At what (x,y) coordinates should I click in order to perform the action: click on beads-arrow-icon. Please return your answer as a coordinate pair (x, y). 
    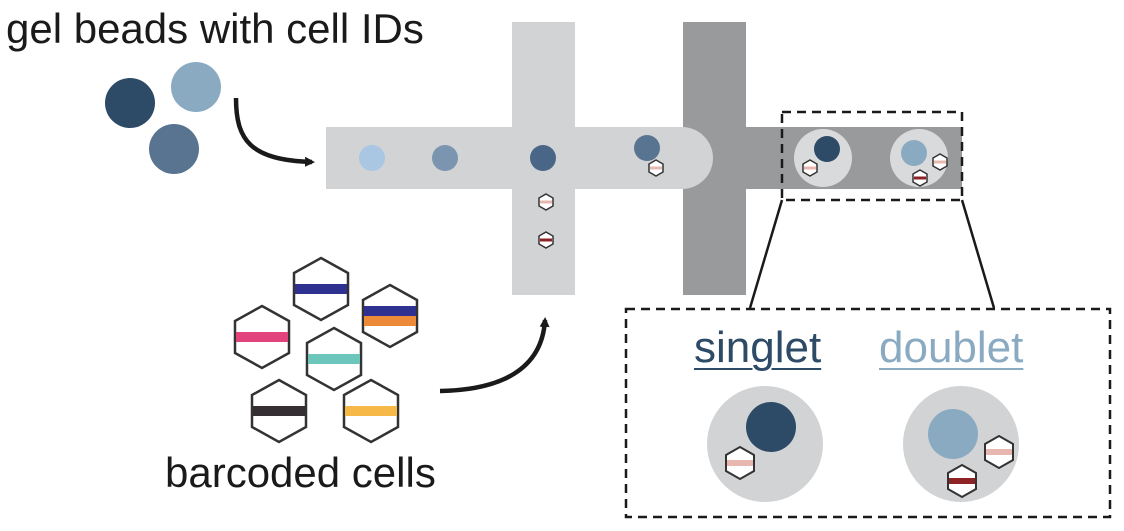
    Looking at the image, I should click on (274, 132).